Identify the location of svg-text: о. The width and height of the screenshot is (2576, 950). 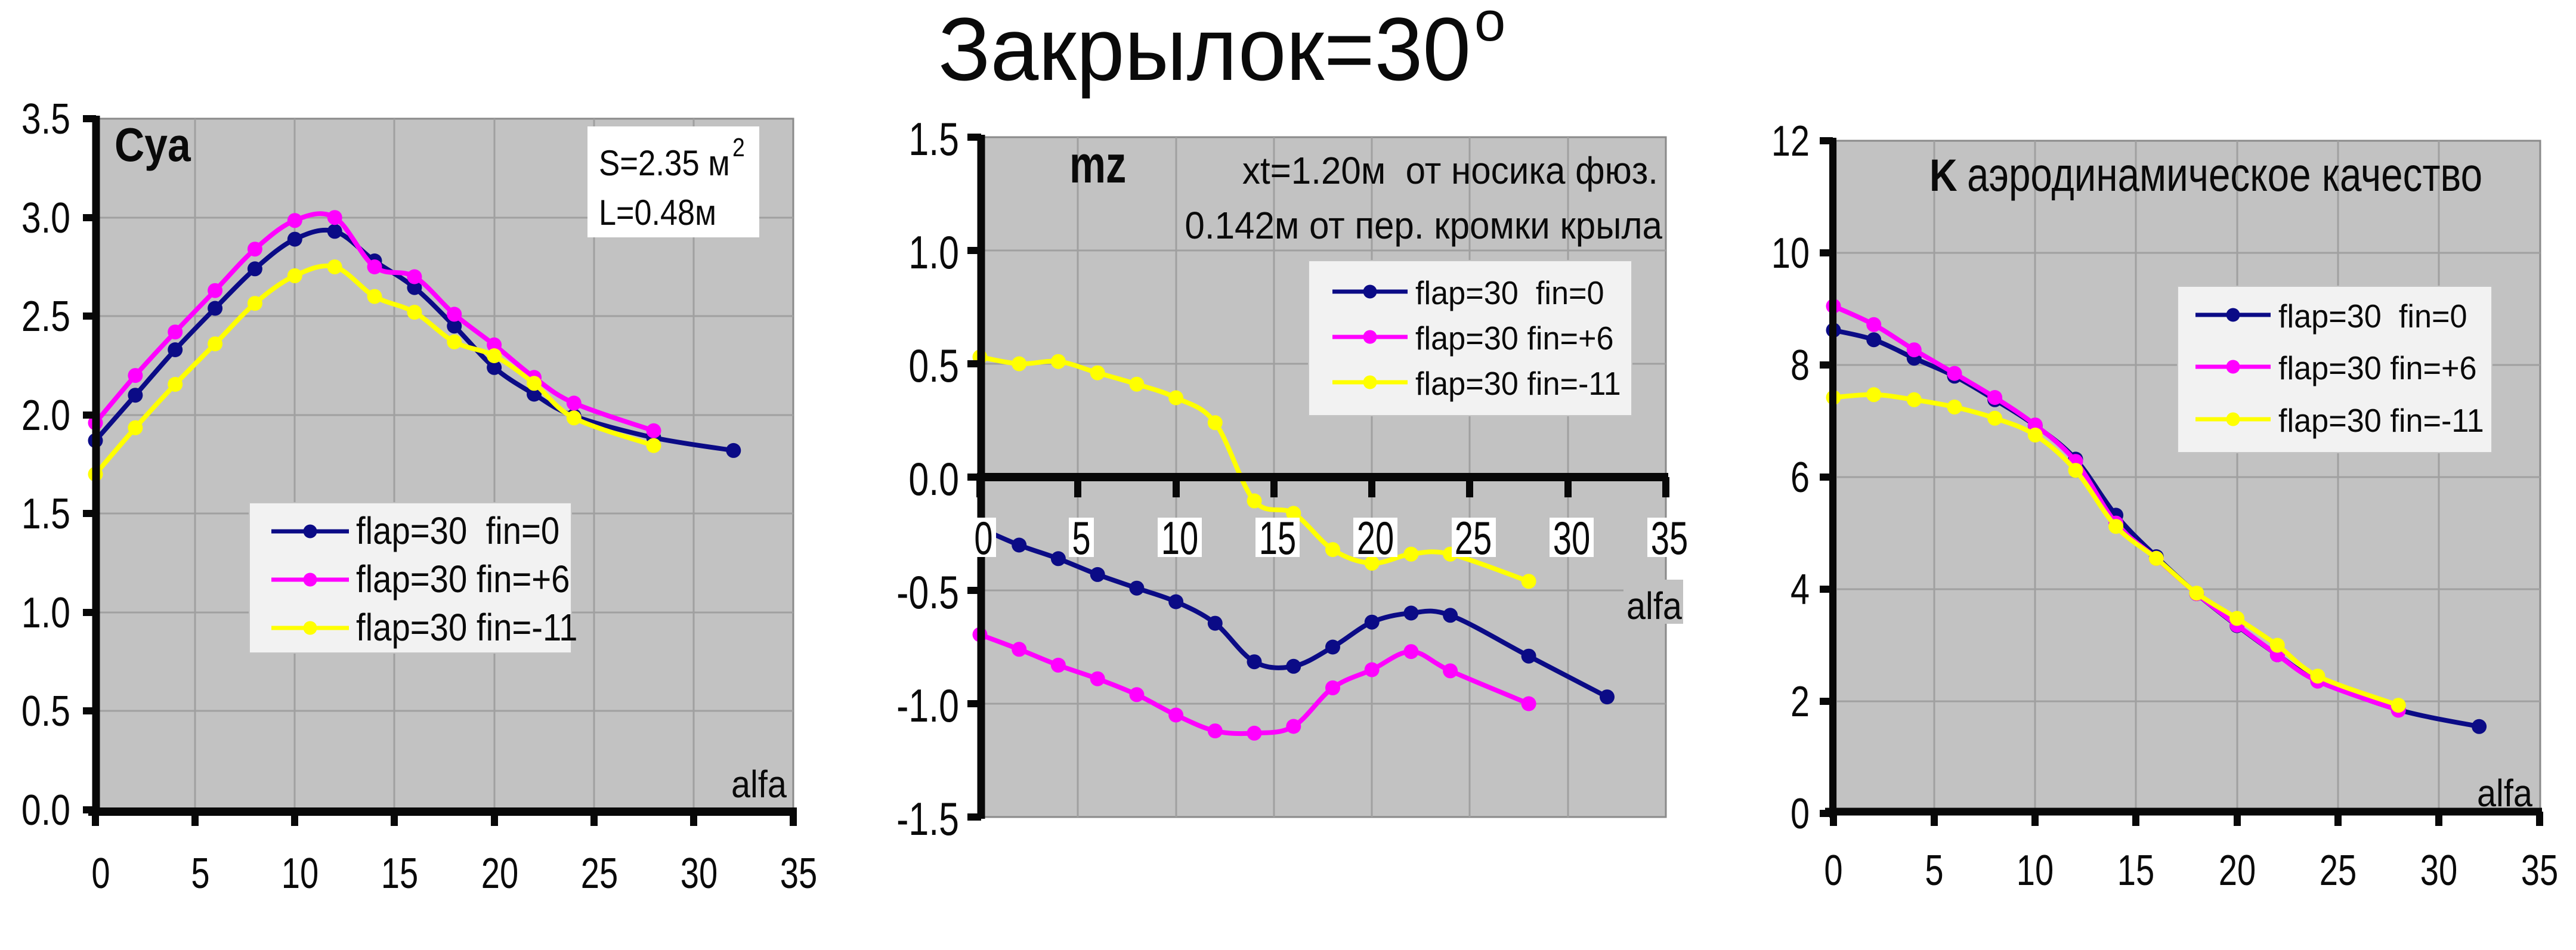
(1489, 26).